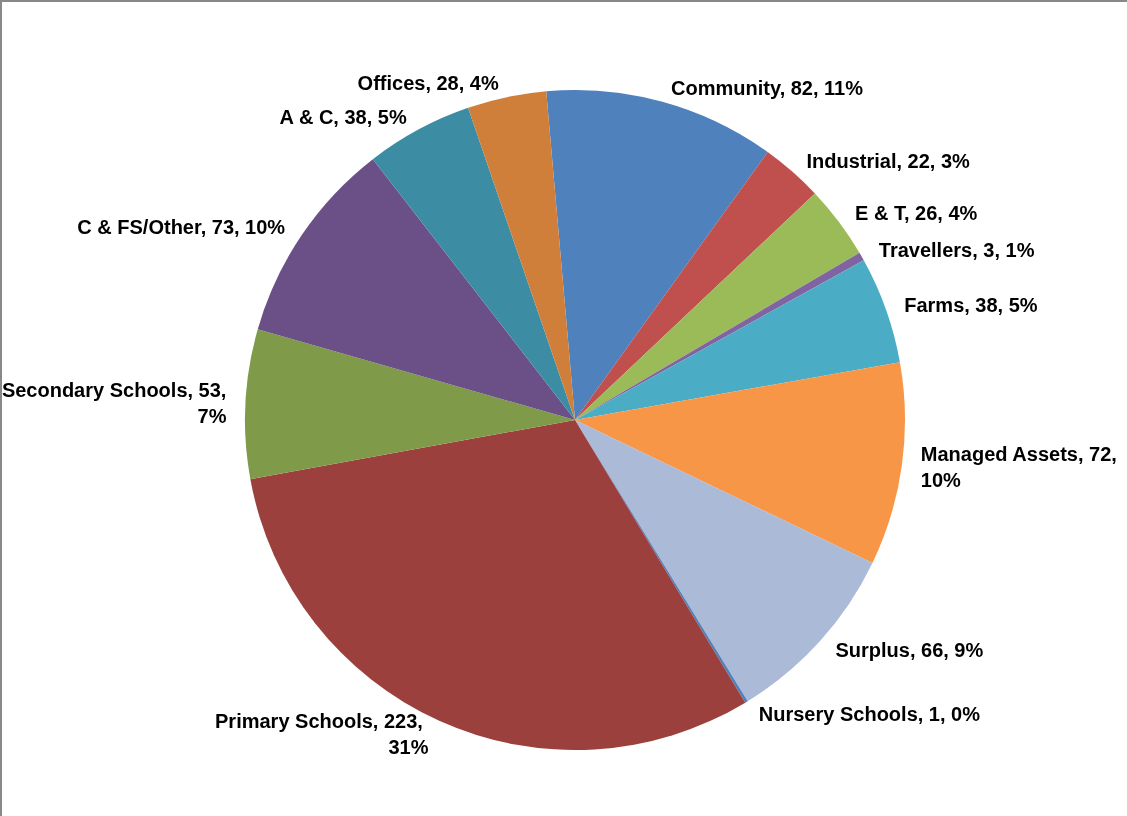 The image size is (1127, 816). I want to click on slice-label: E & T, 26, 4%, so click(916, 213).